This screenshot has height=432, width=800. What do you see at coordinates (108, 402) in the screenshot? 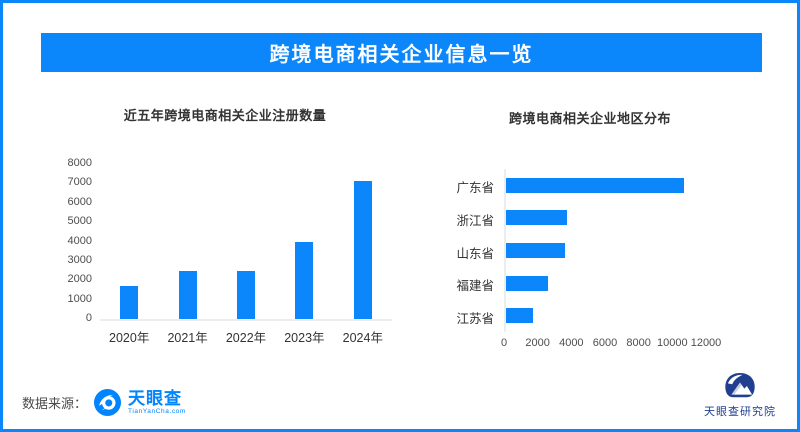
I see `tianyancha-eye-logo-icon` at bounding box center [108, 402].